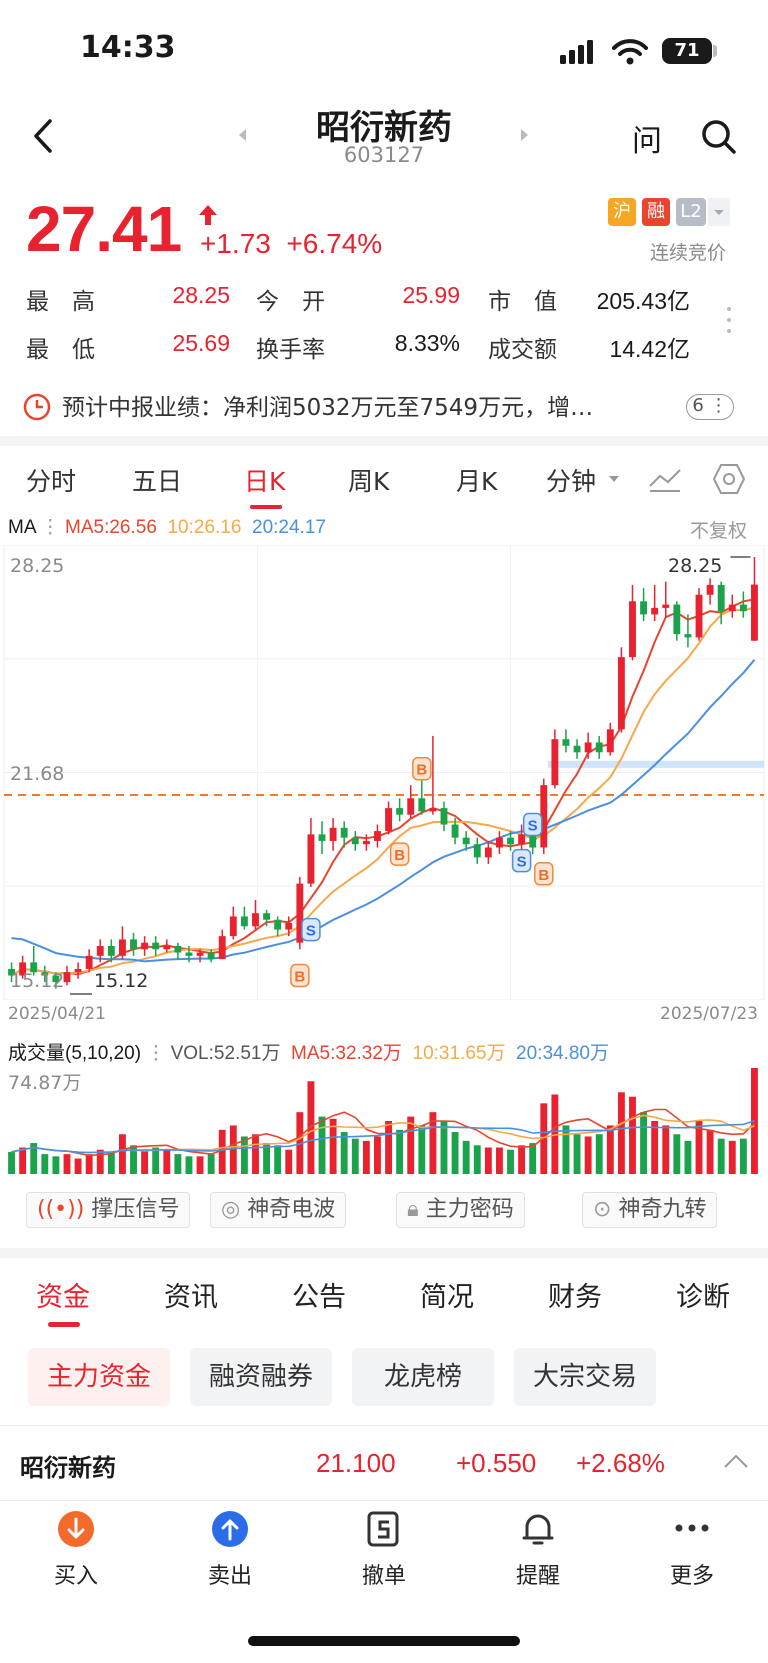 This screenshot has height=1663, width=768. Describe the element at coordinates (719, 531) in the screenshot. I see `adjust-mode: 不复权` at that location.